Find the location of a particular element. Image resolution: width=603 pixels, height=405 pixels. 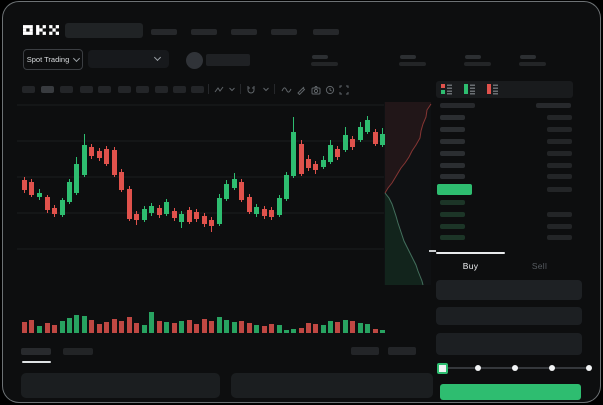

book-bids-icon is located at coordinates (470, 89).